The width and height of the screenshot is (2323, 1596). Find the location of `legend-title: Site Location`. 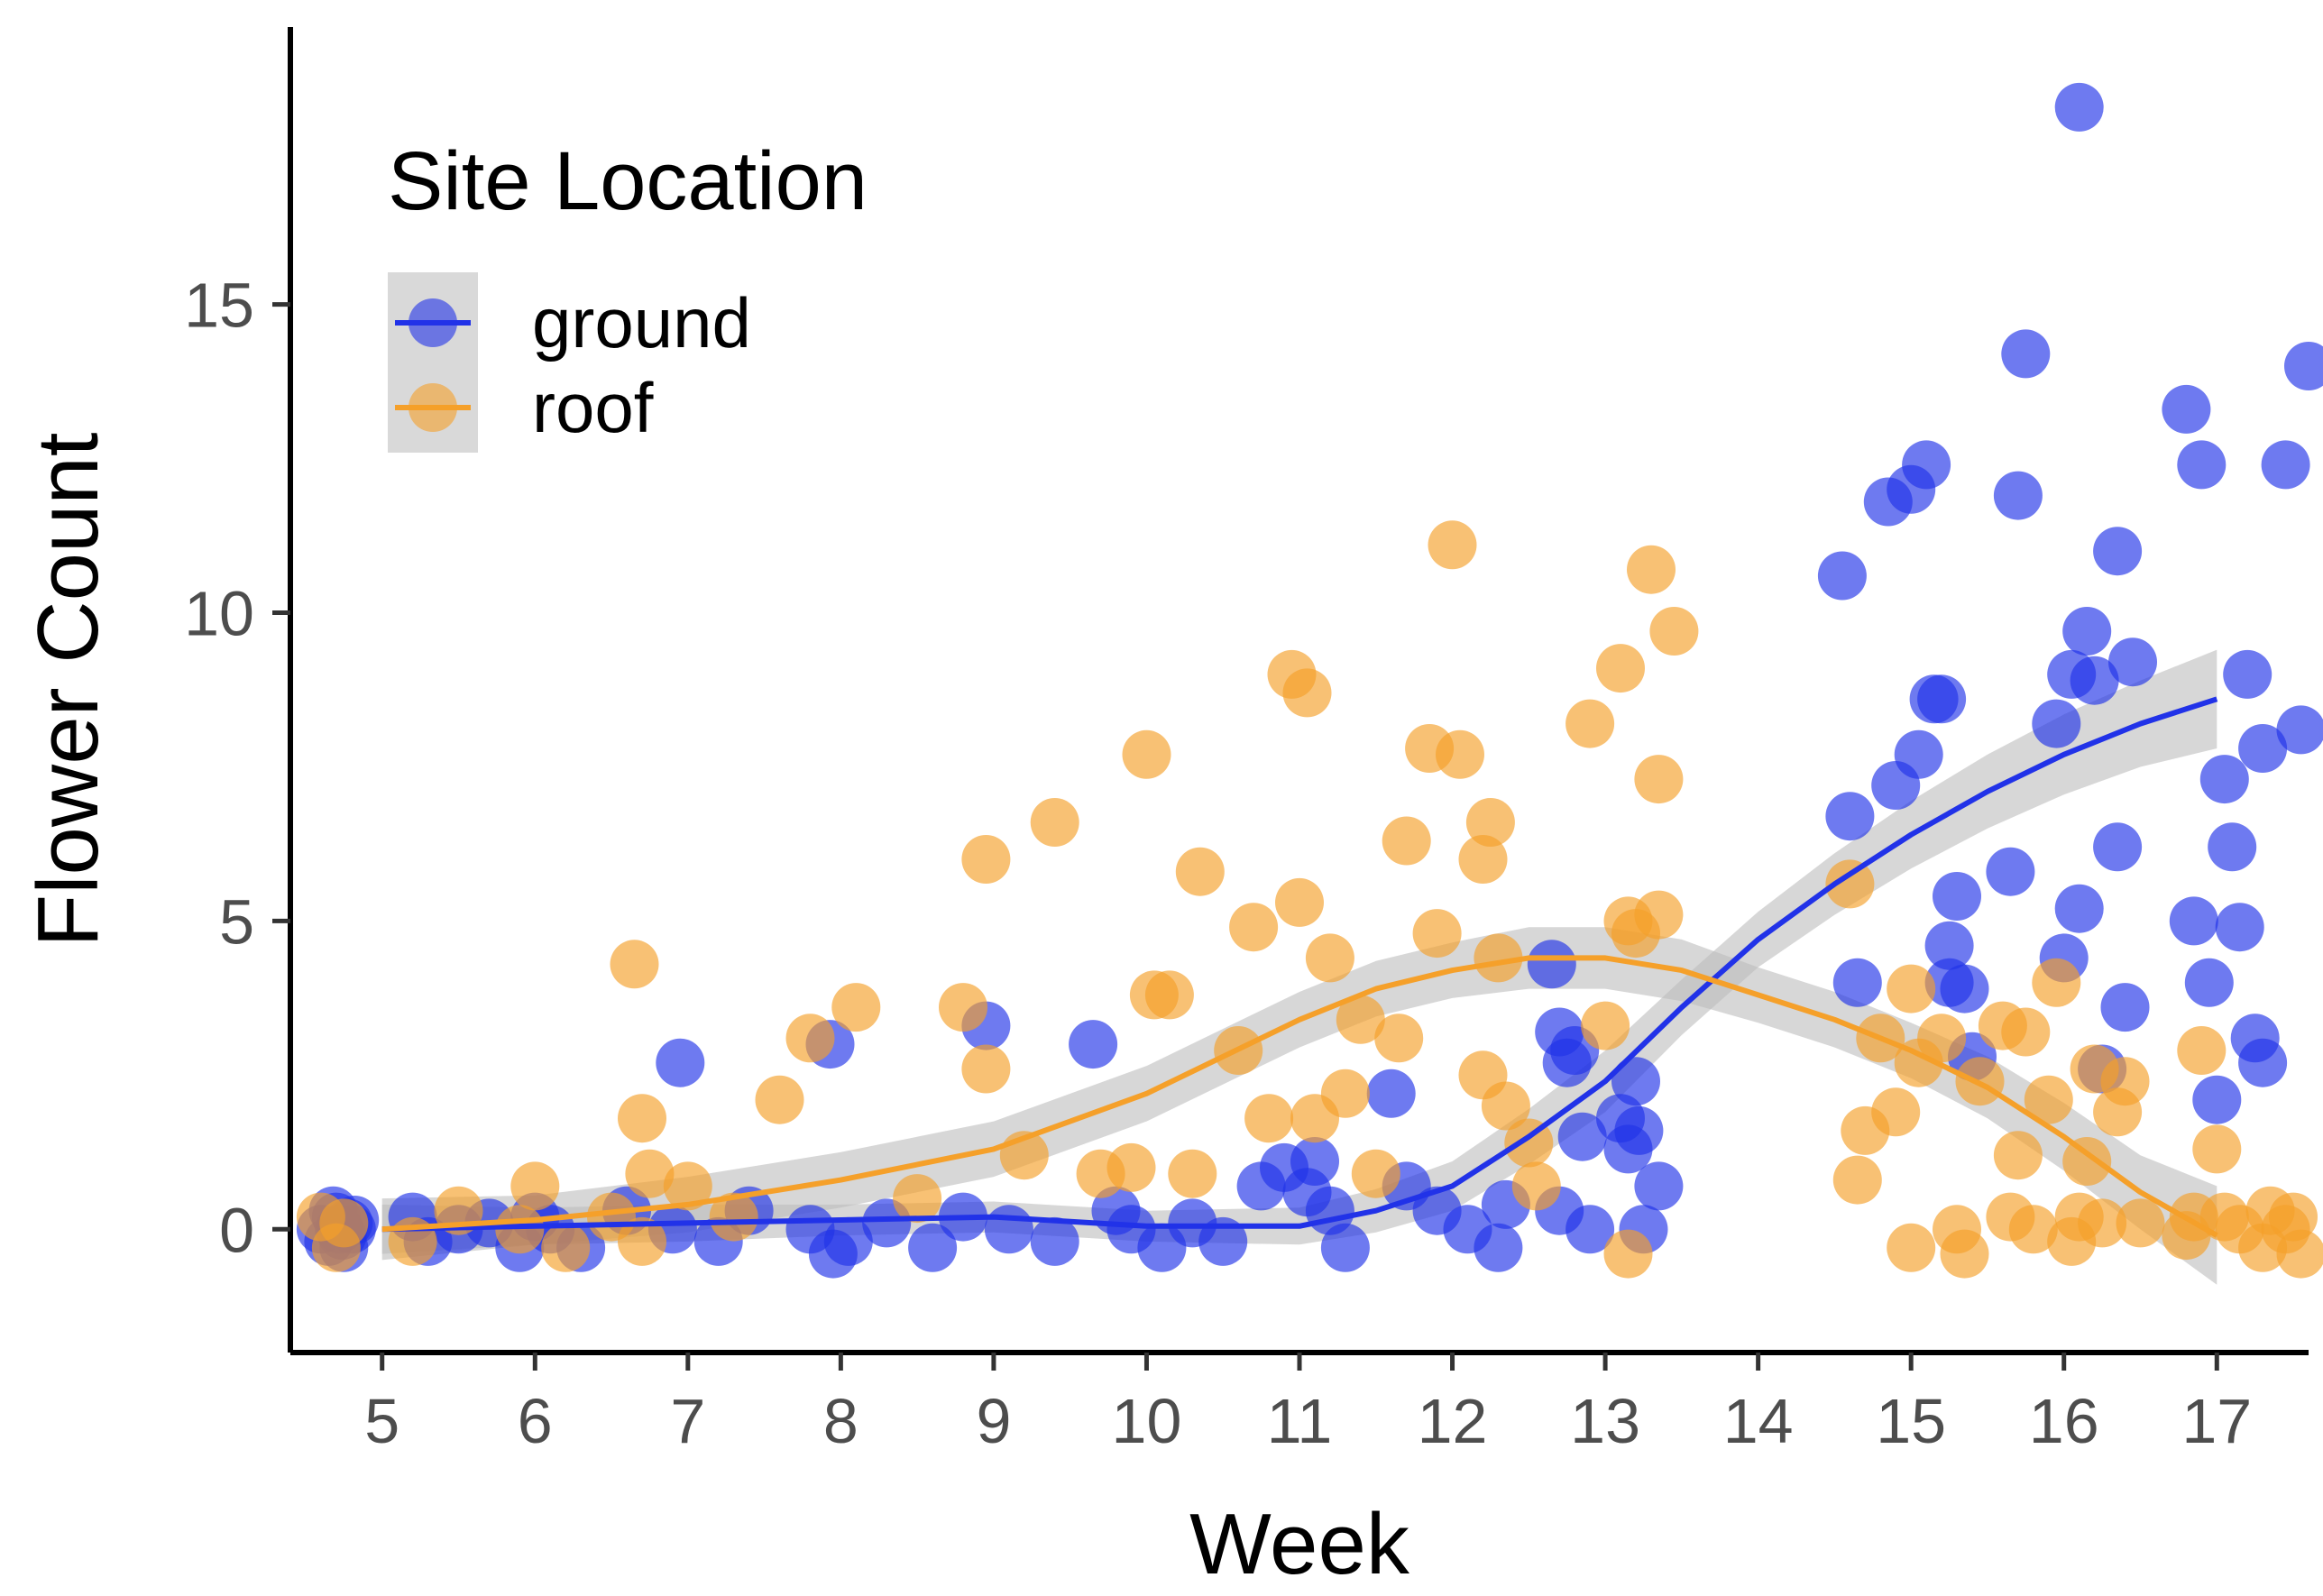

legend-title: Site Location is located at coordinates (628, 181).